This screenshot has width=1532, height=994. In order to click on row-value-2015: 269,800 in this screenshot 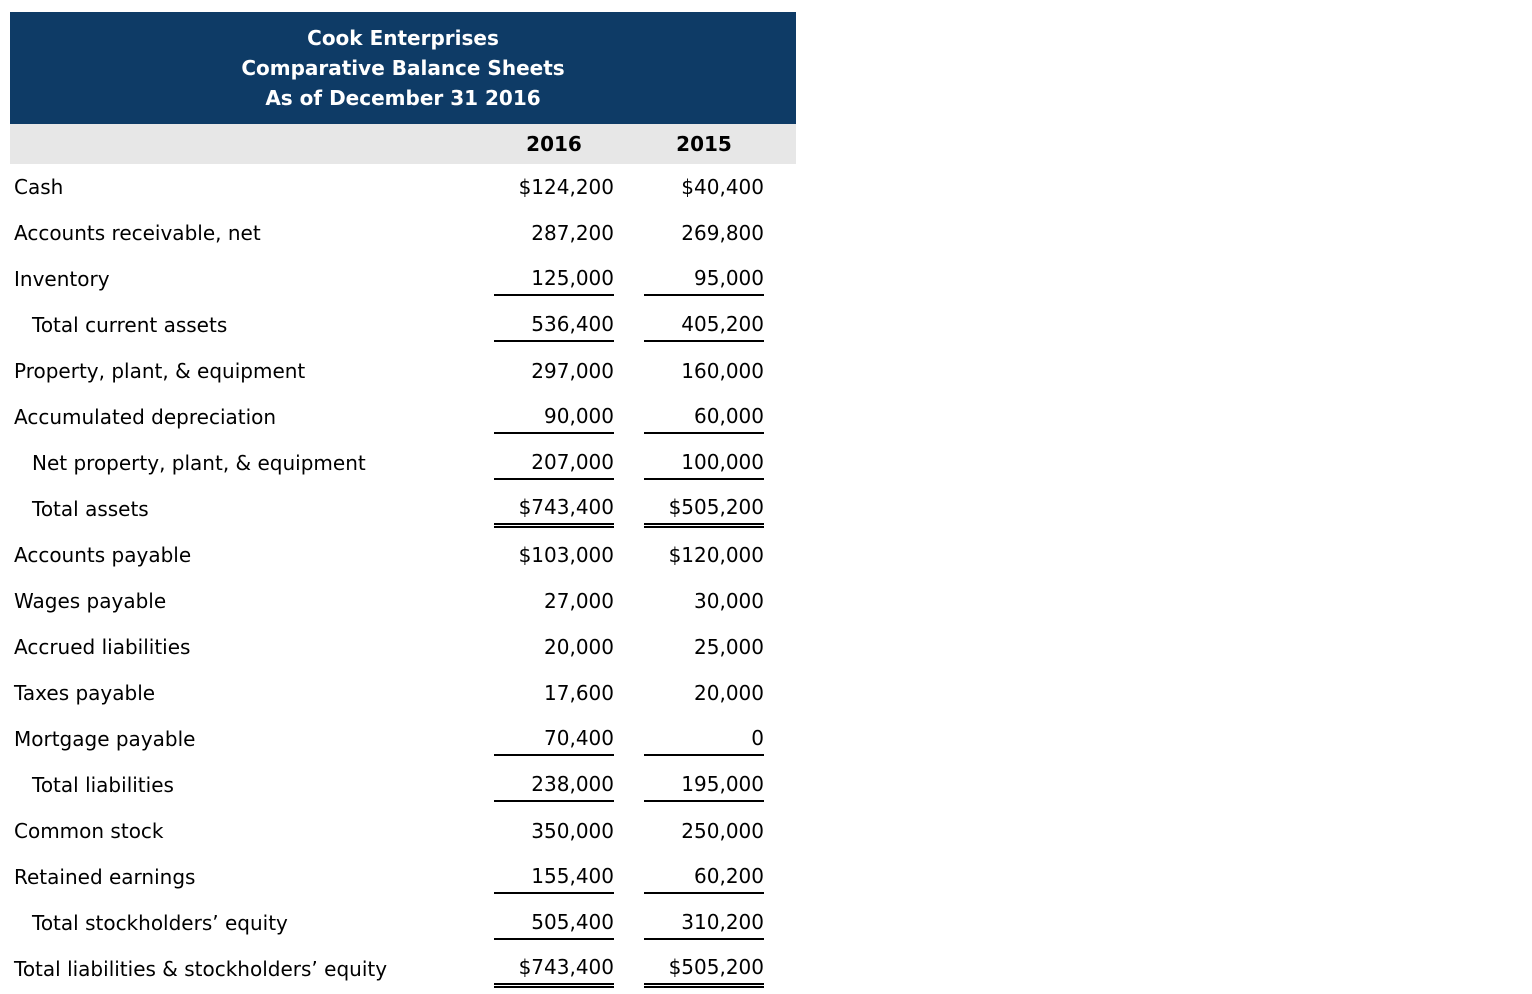, I will do `click(722, 233)`.